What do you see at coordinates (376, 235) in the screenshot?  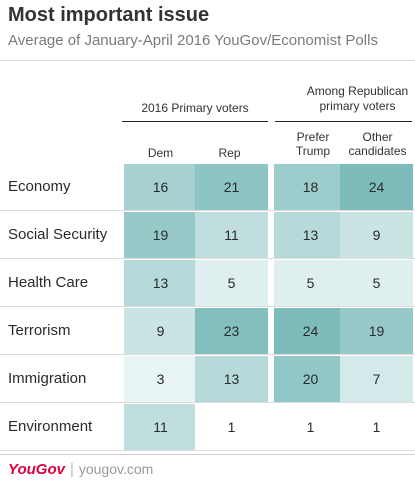 I see `heatmap-cell-social-security-other-candidates: 9` at bounding box center [376, 235].